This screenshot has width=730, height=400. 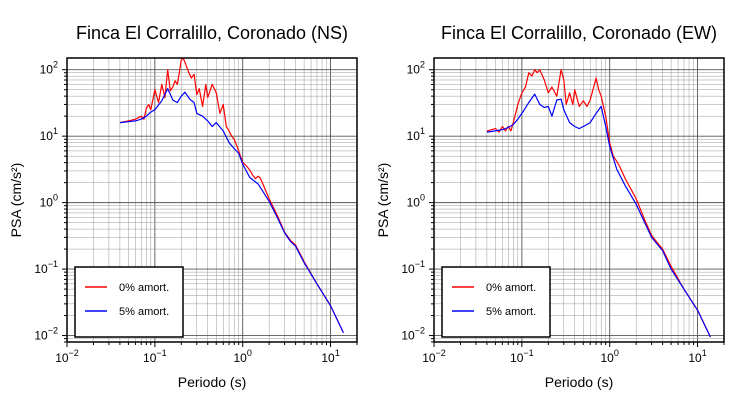 What do you see at coordinates (212, 33) in the screenshot?
I see `chart-title: Finca El Corralillo, Coronado (NS)` at bounding box center [212, 33].